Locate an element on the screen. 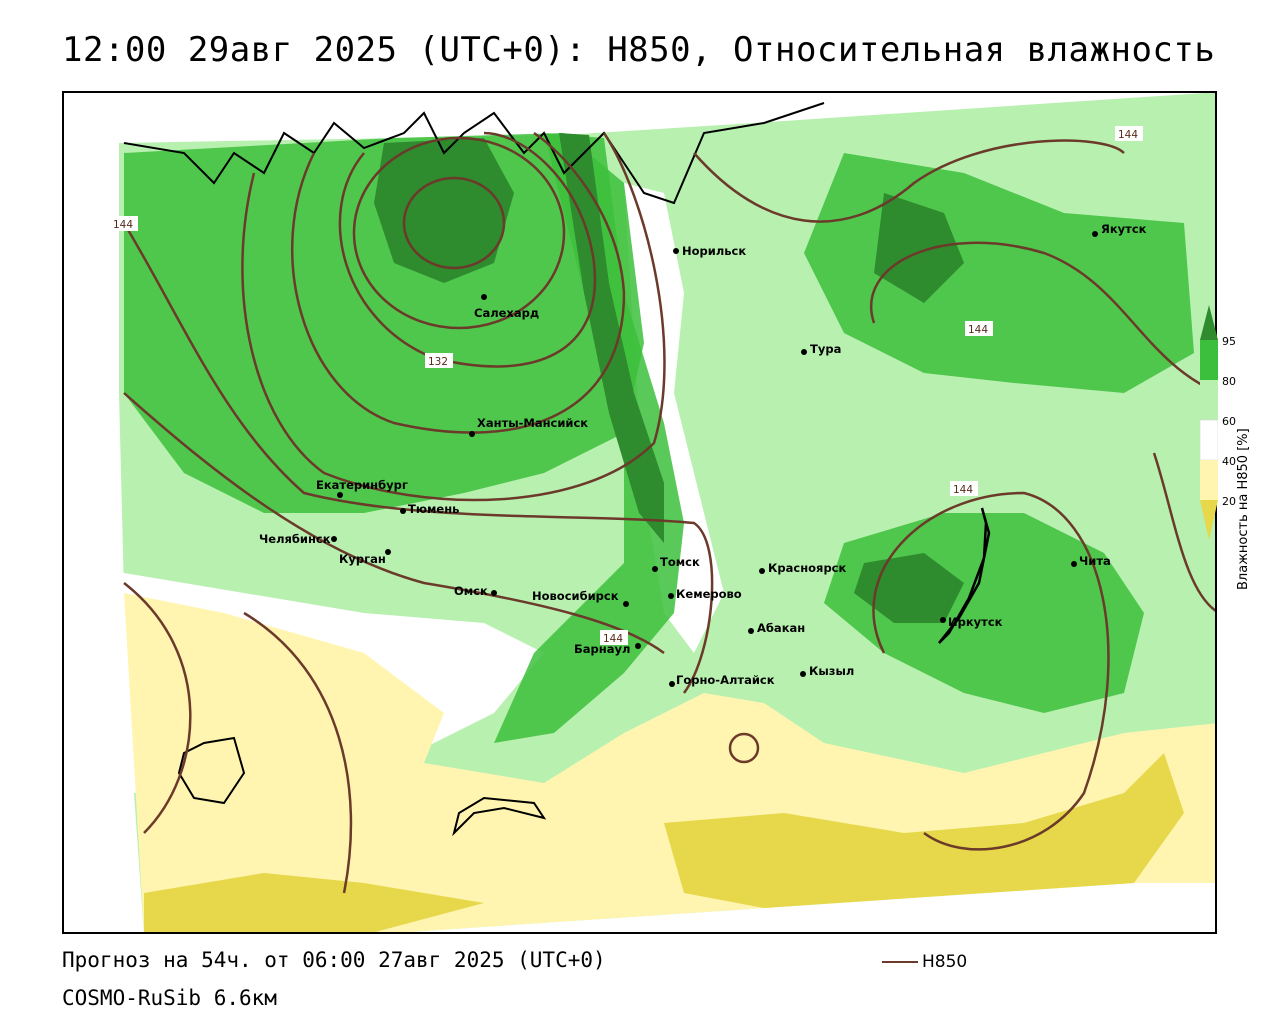  city-label-yakutsk: Якутск is located at coordinates (1124, 229).